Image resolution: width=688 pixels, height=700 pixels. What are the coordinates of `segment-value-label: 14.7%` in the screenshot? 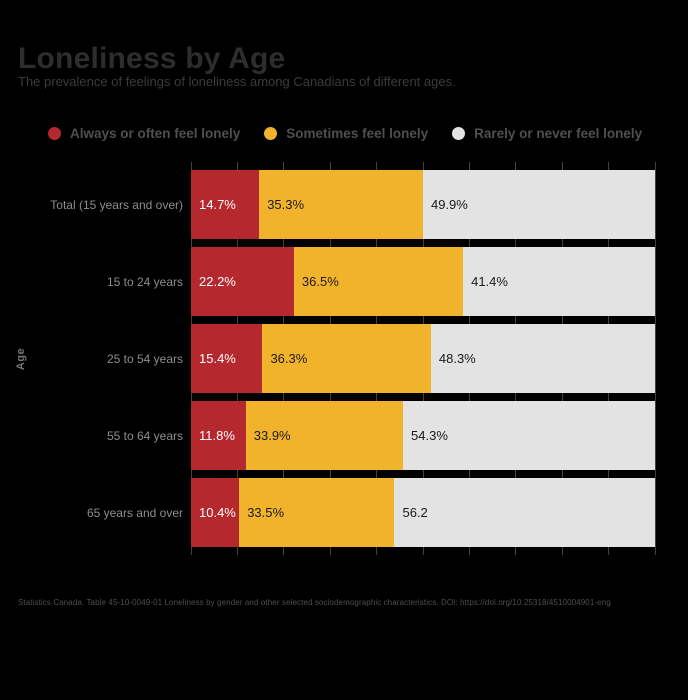 It's located at (217, 204).